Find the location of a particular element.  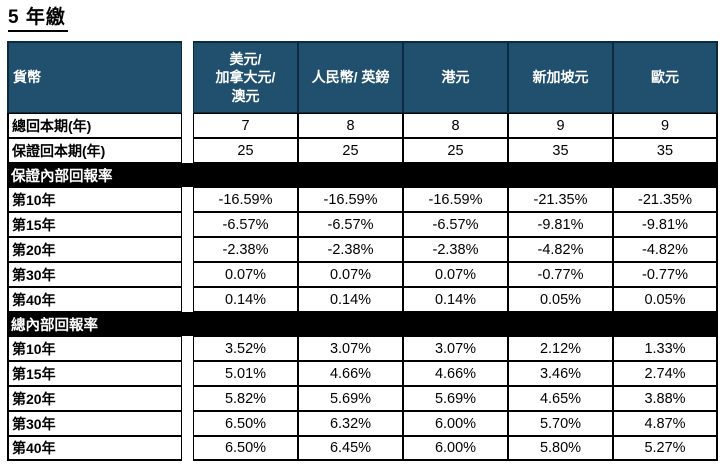

section-row-total-irr: 總內部回報率 is located at coordinates (362, 324).